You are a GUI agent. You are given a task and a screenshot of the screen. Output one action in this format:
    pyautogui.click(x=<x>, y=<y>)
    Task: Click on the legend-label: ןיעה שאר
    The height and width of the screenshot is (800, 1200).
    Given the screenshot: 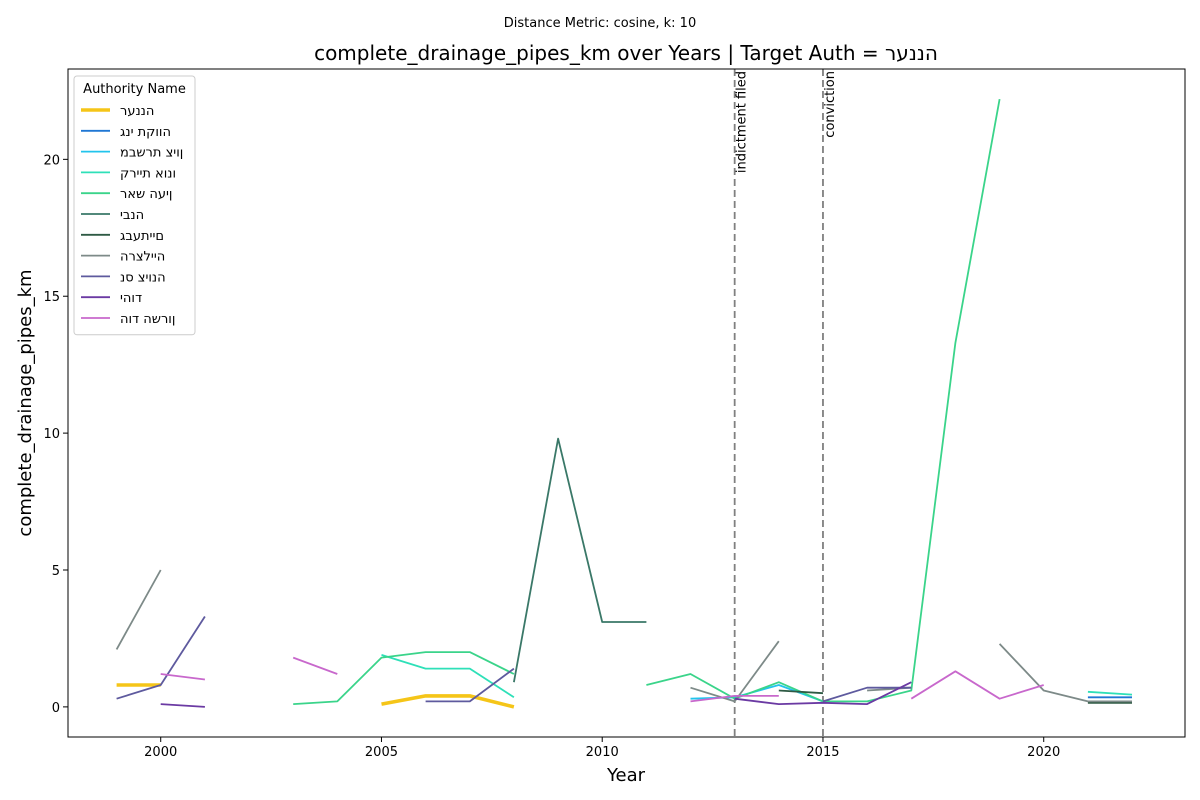 What is the action you would take?
    pyautogui.click(x=146, y=194)
    